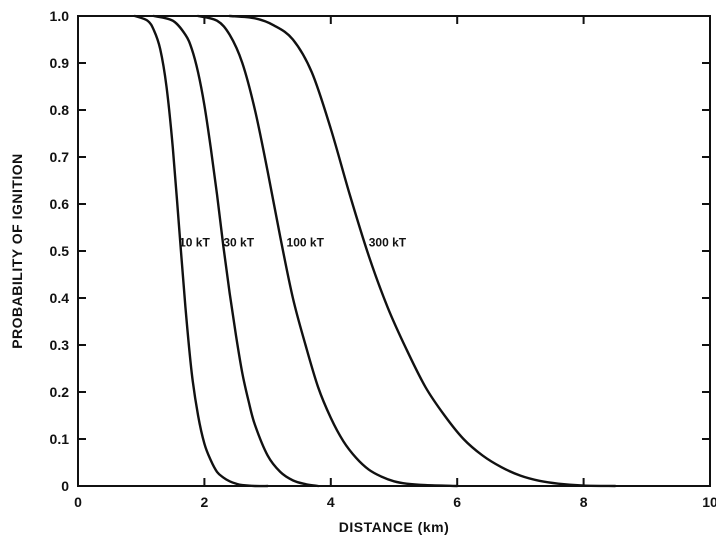 This screenshot has width=716, height=542. Describe the element at coordinates (60, 298) in the screenshot. I see `y-tick-label: 0.4` at that location.